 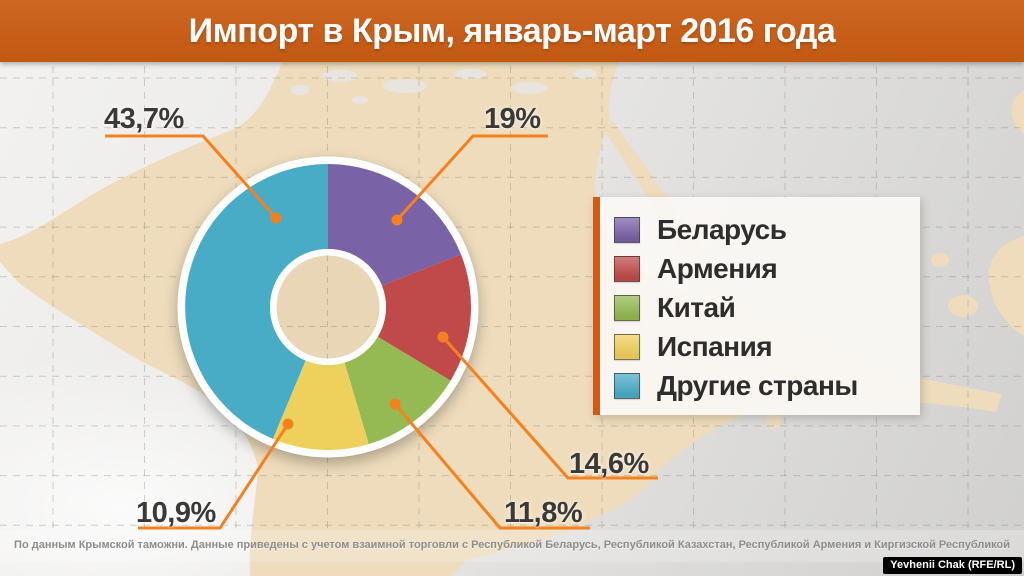 I want to click on legend-item-3: Испания, so click(x=767, y=346).